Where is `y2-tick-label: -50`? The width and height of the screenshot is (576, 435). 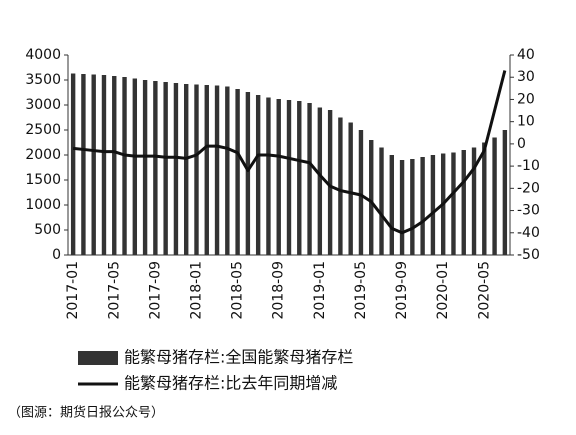
y2-tick-label: -50 is located at coordinates (528, 255).